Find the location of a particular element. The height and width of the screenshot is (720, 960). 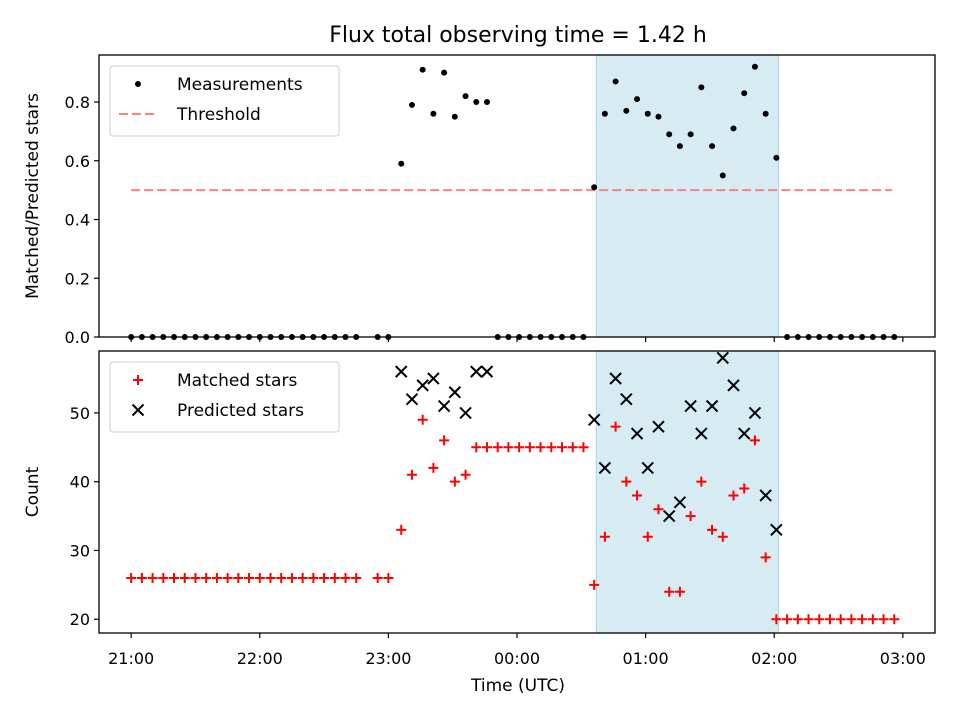

chart-title: Flux total observing time = 1.42 h is located at coordinates (518, 35).